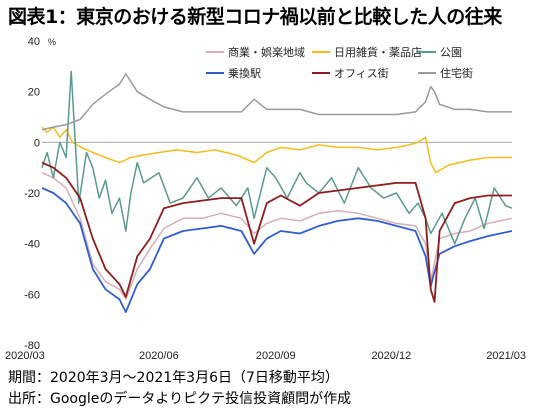 The image size is (550, 411). What do you see at coordinates (506, 356) in the screenshot?
I see `x-tick-label: 2021/03` at bounding box center [506, 356].